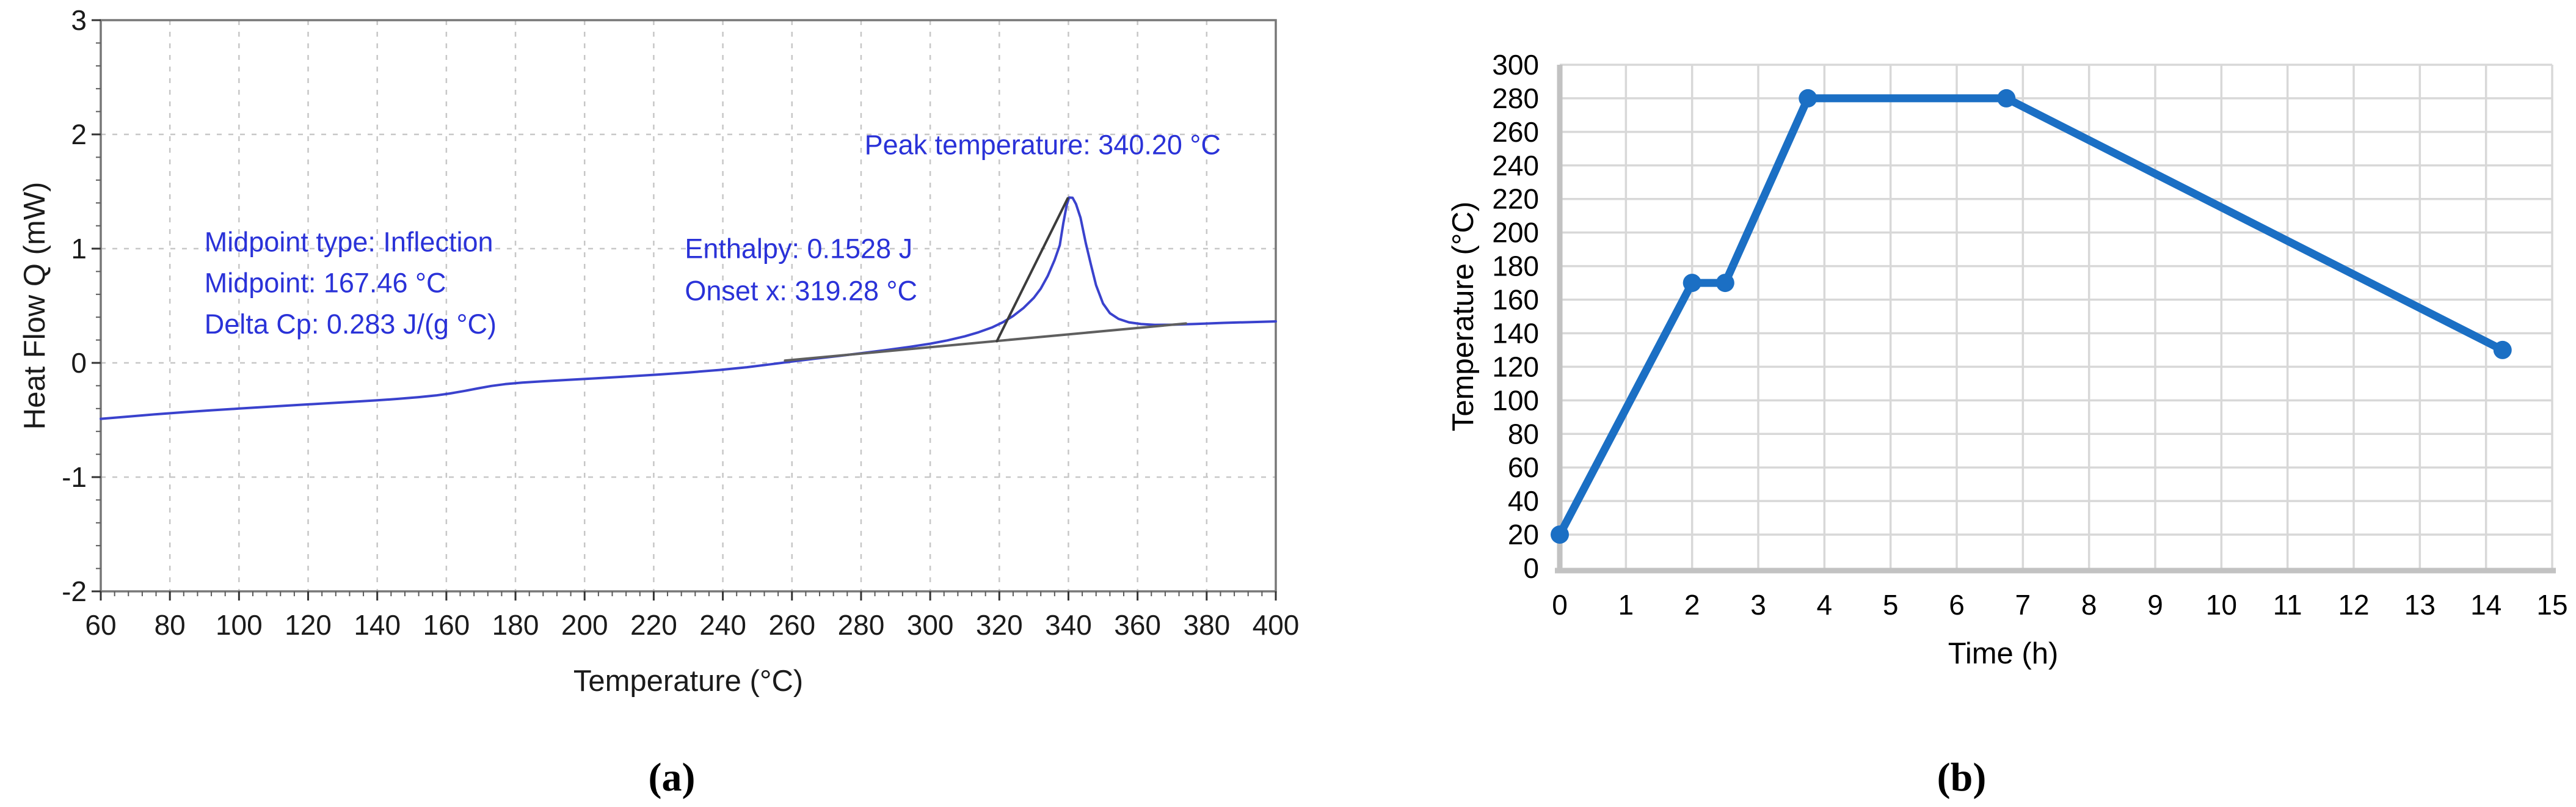  Describe the element at coordinates (2354, 605) in the screenshot. I see `svg-text: 12` at that location.